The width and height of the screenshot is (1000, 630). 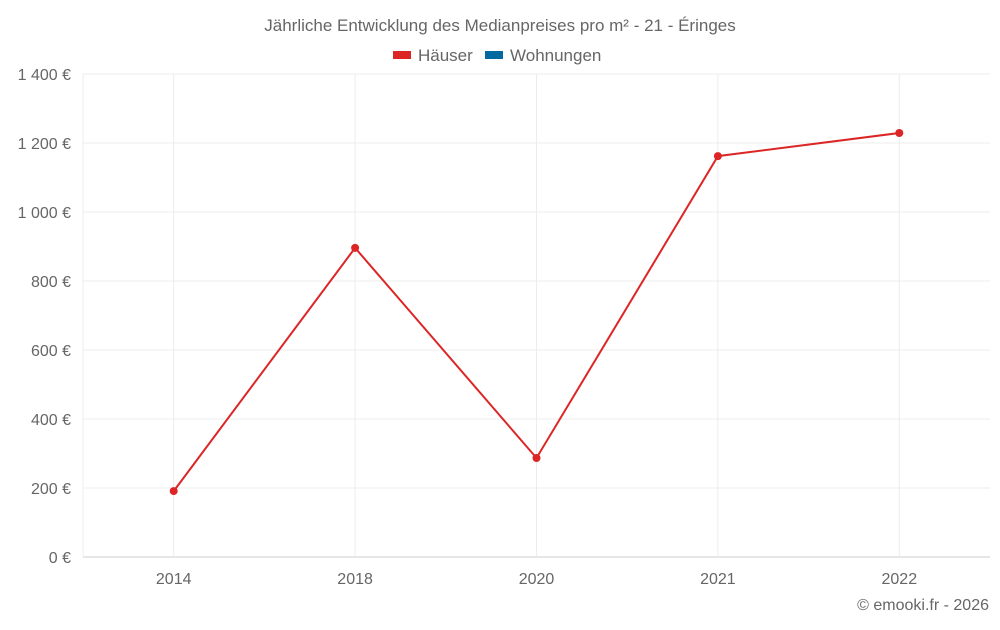 I want to click on legend-item-hauser: Häuser, so click(x=433, y=55).